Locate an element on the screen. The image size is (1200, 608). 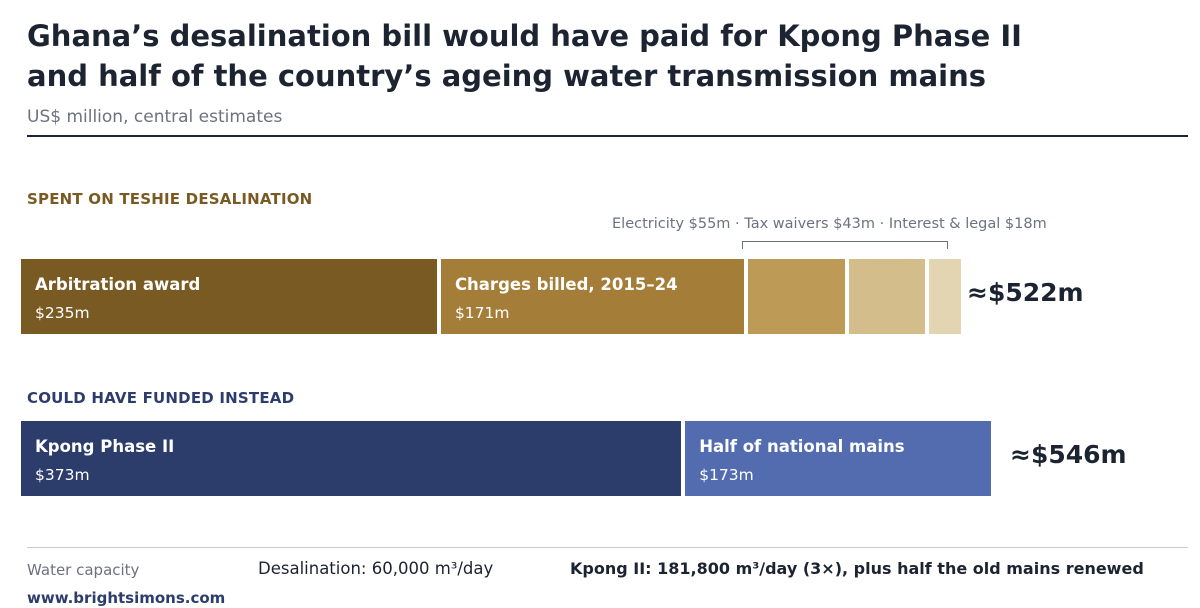
segment-name-label: Charges billed, 2015–24 is located at coordinates (566, 284).